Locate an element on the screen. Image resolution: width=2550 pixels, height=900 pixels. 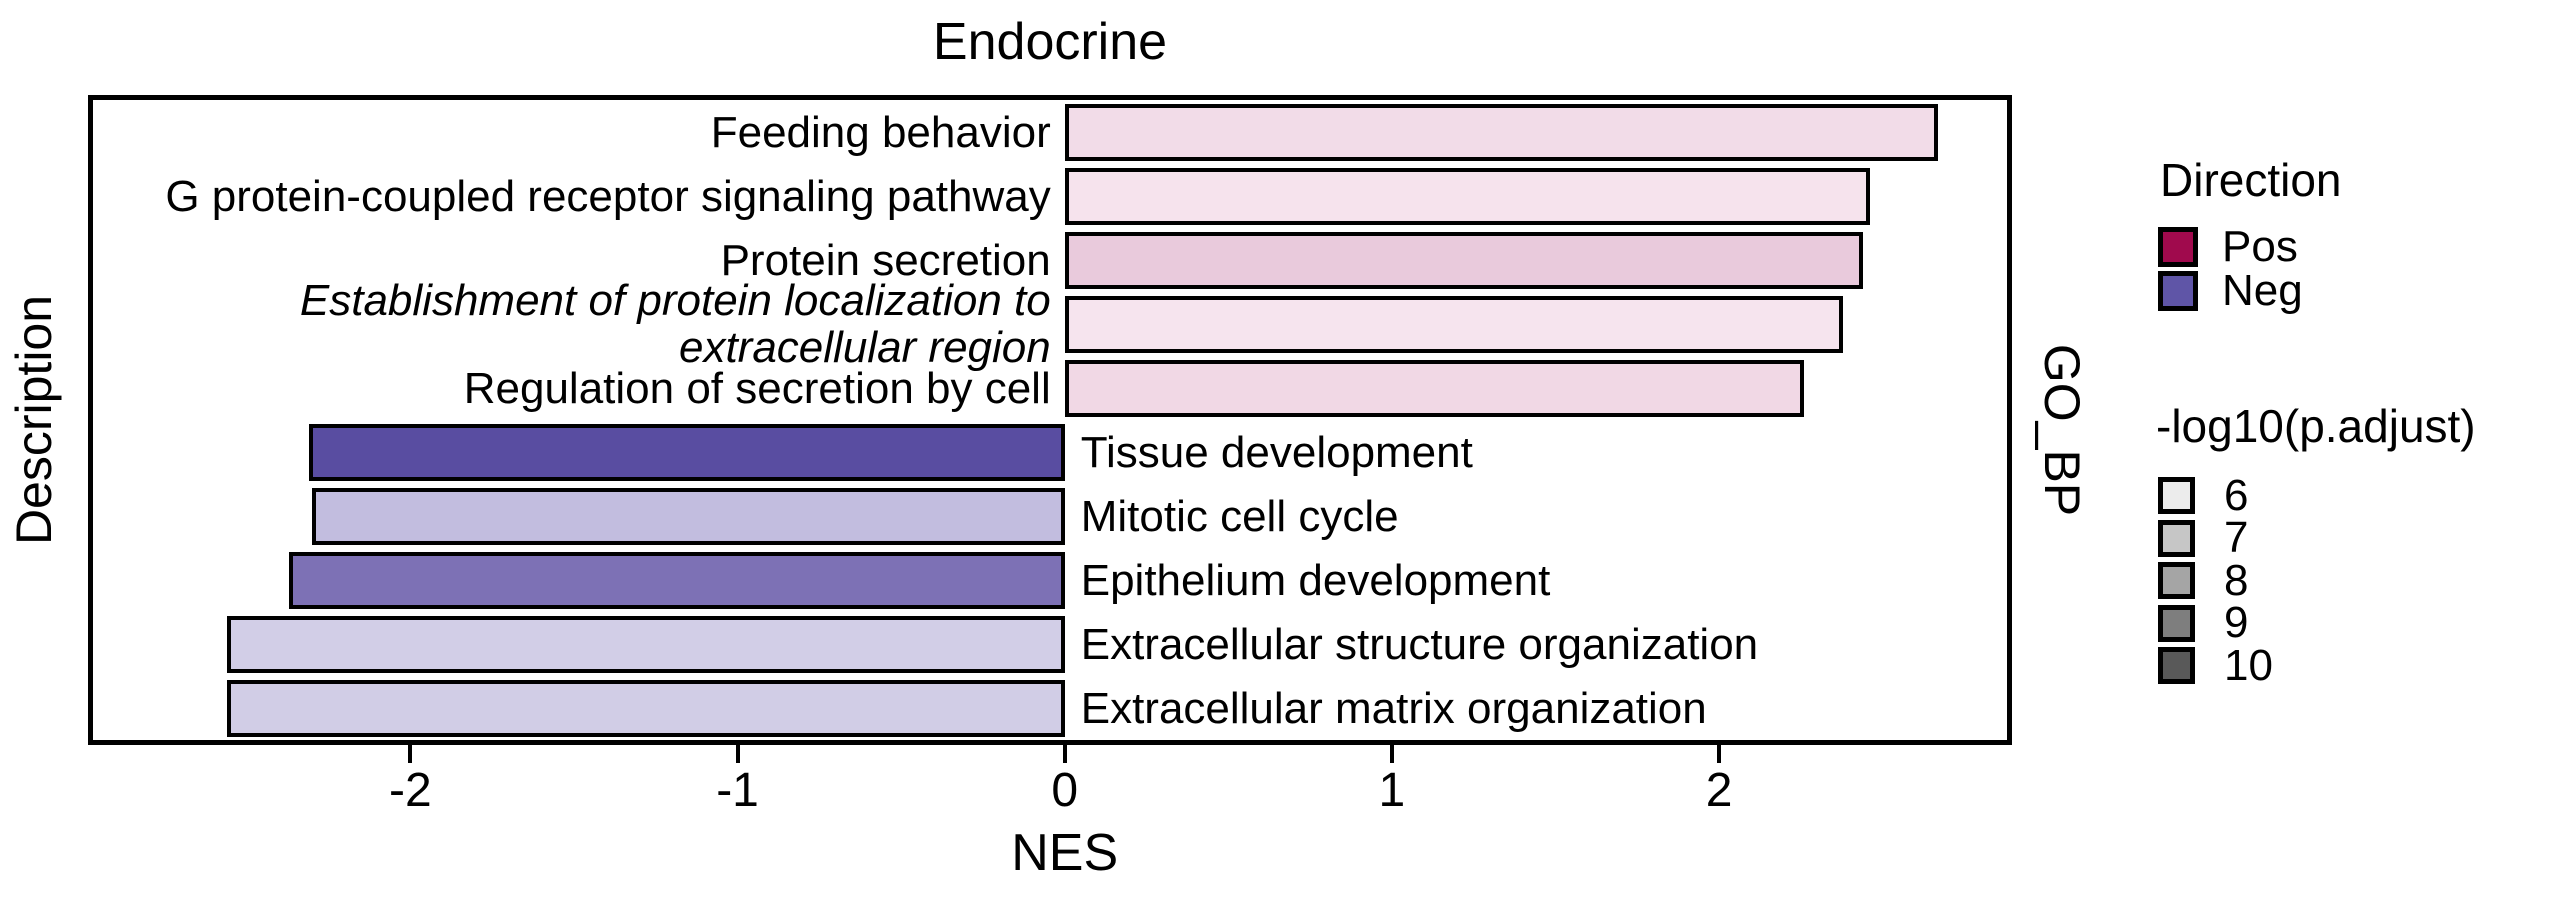
bar-feeding-behavior is located at coordinates (1501, 132).